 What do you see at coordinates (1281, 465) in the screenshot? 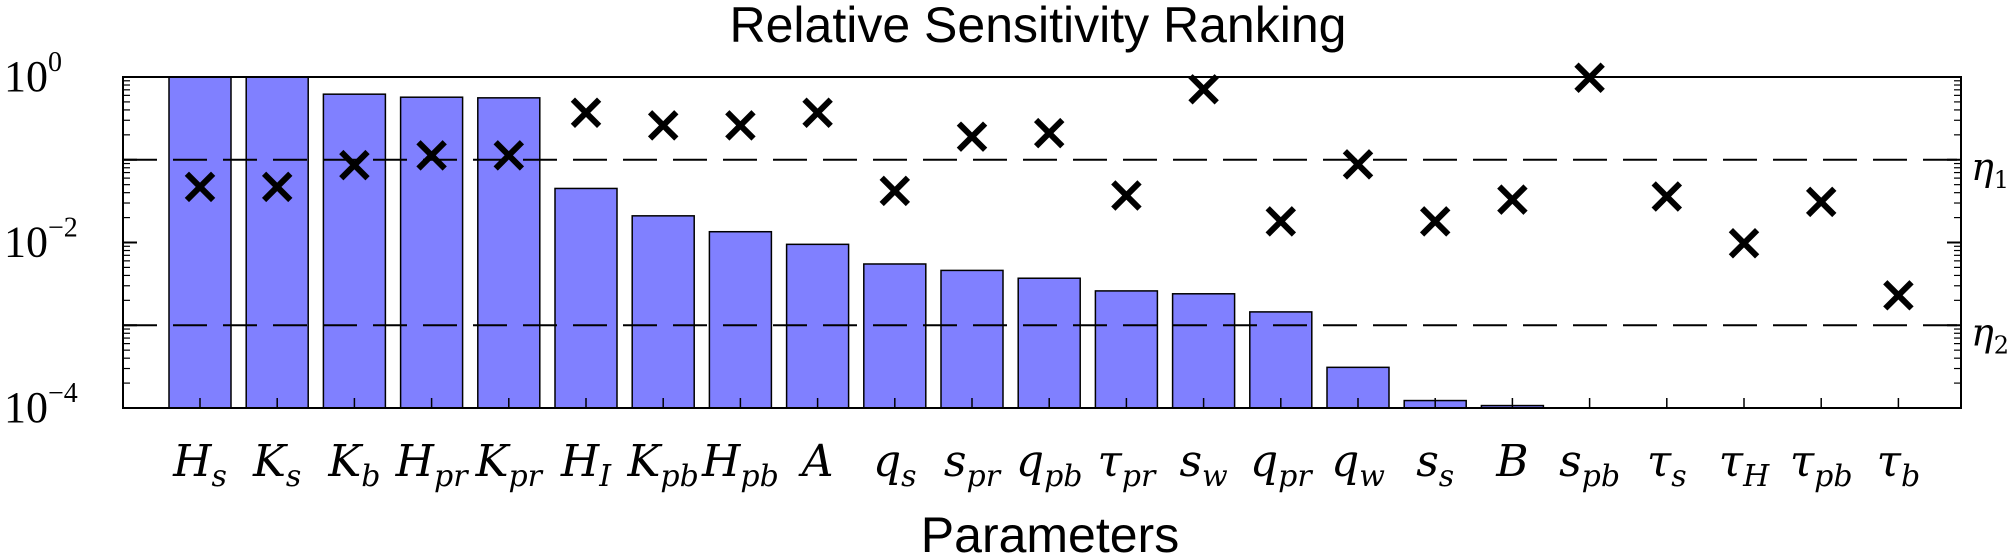
I see `x-tick-label: qpr` at bounding box center [1281, 465].